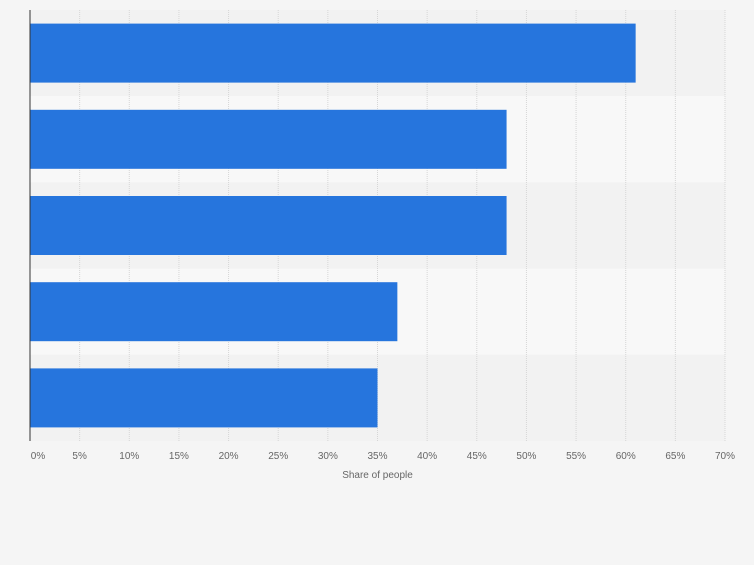 This screenshot has width=754, height=565. Describe the element at coordinates (377, 456) in the screenshot. I see `x-tick-label: 35%` at that location.